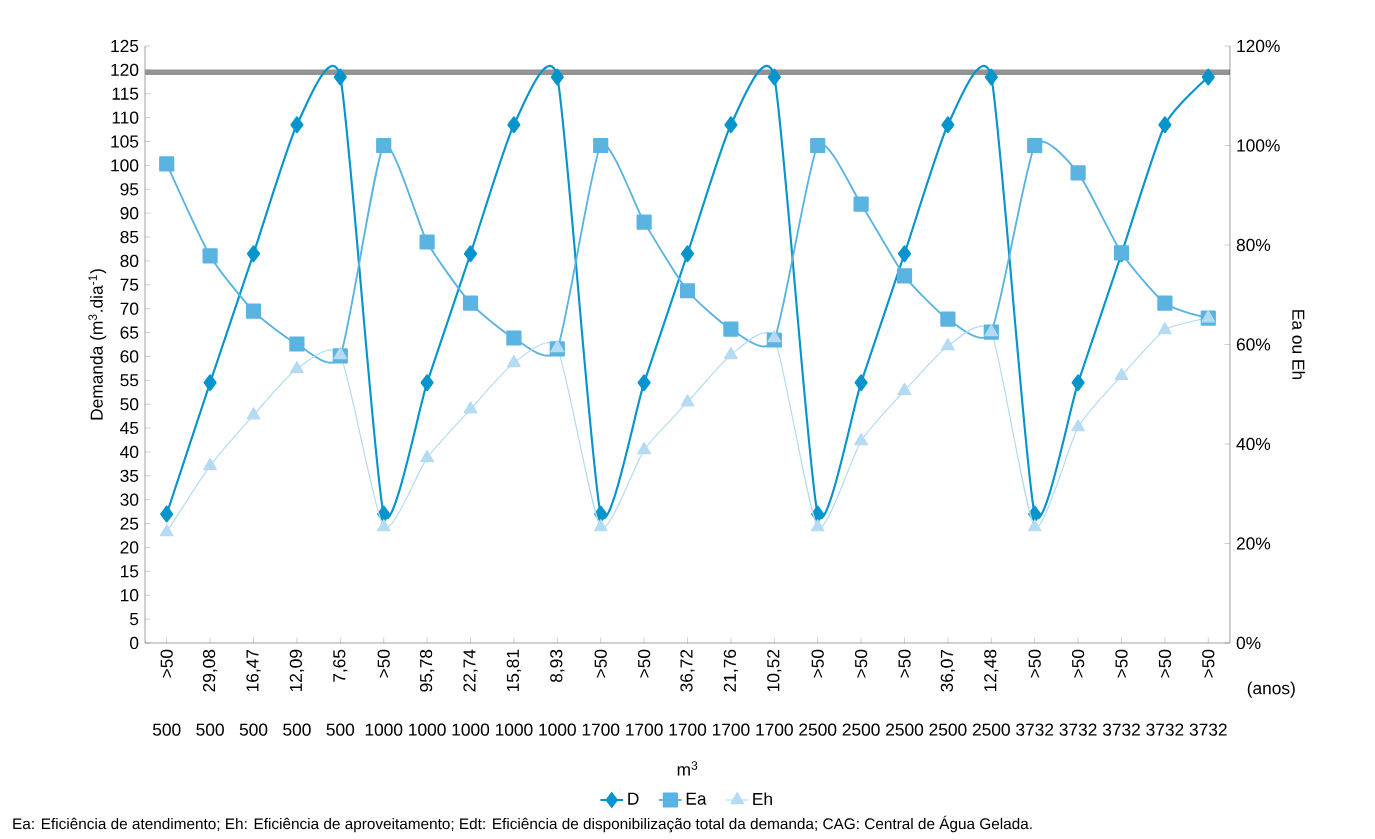 This screenshot has width=1375, height=839. Describe the element at coordinates (1253, 444) in the screenshot. I see `y2-tick-label: 40%` at that location.